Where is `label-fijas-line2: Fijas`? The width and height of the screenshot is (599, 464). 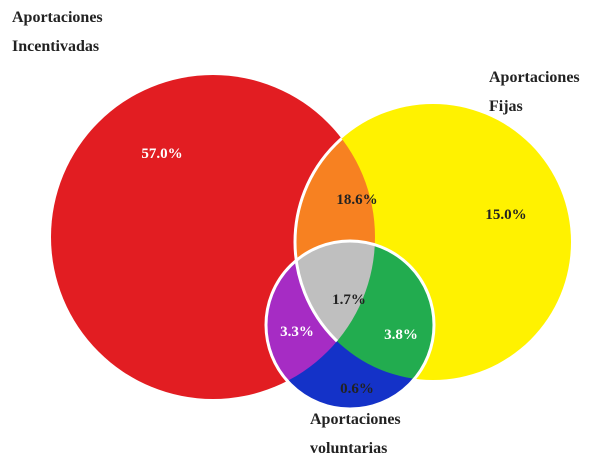 label-fijas-line2: Fijas is located at coordinates (506, 106).